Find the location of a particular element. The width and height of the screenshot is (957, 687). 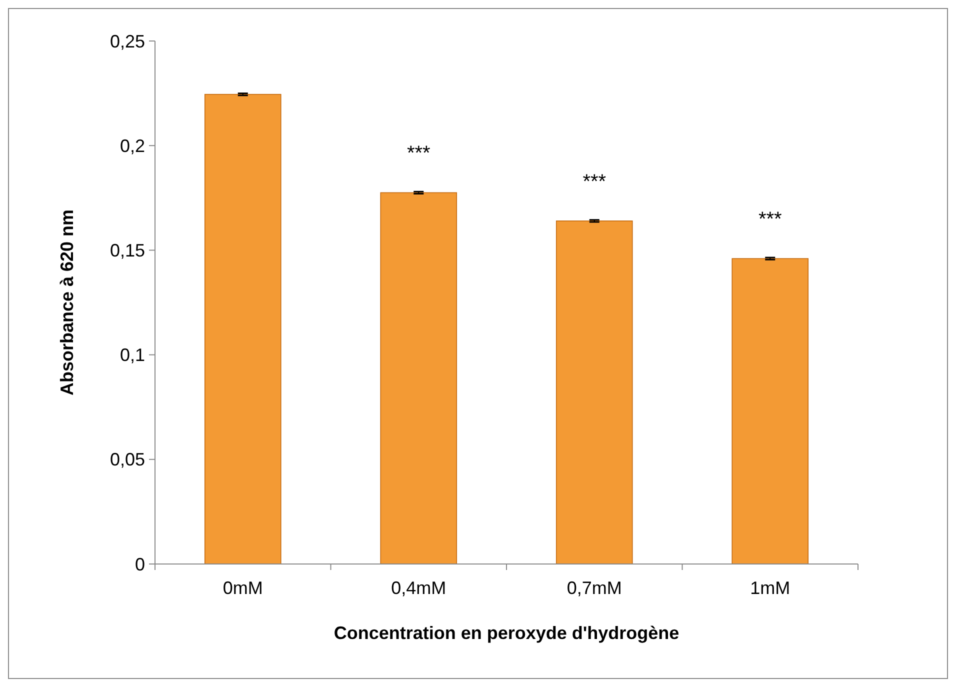

x-tick-label: 1mM is located at coordinates (770, 588).